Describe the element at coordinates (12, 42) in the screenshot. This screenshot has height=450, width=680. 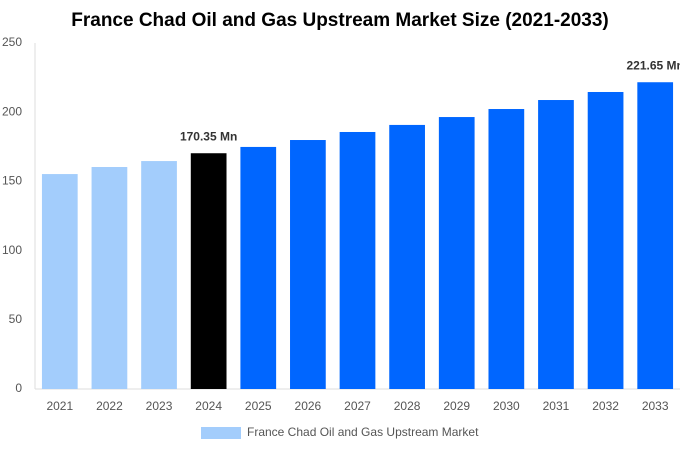
I see `y-tick-label: 250` at that location.